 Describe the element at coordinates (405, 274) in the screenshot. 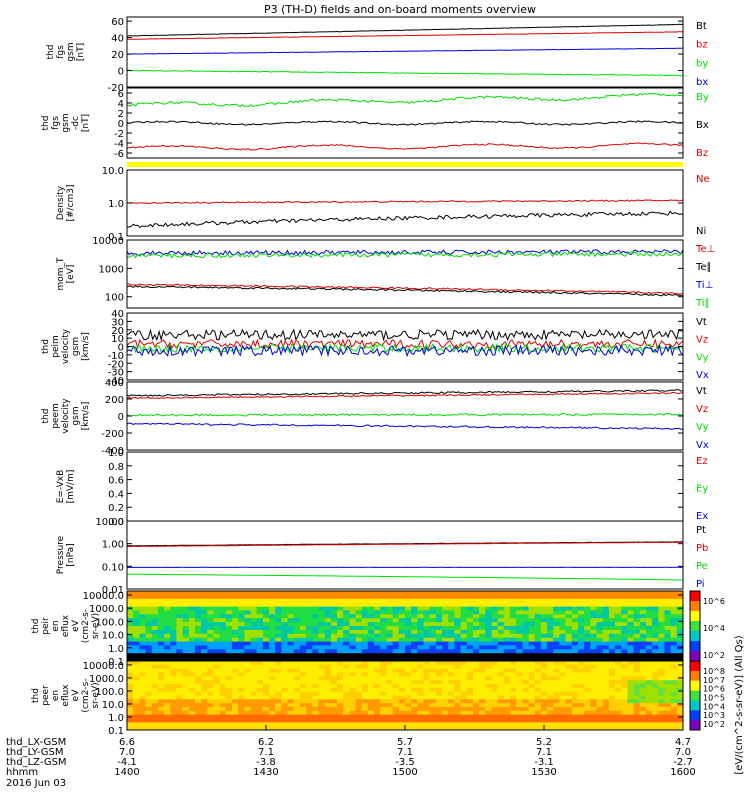

I see `panel-frame` at that location.